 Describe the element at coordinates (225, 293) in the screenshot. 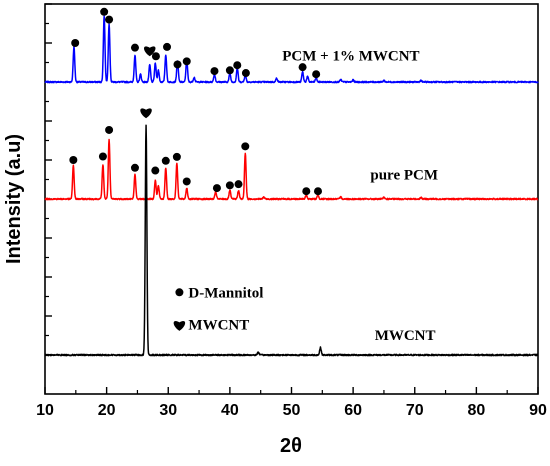

I see `annotation-label-3: D-Mannitol` at that location.